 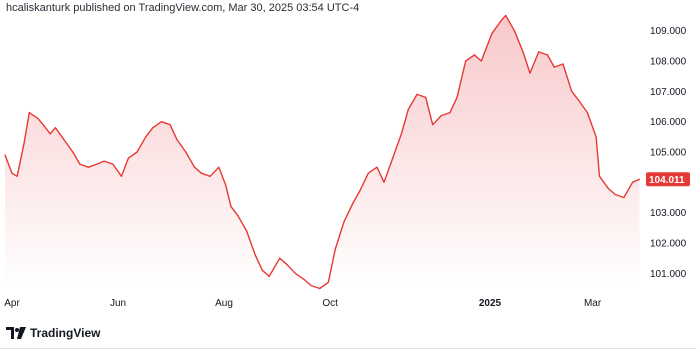 I want to click on tradingview-brand: TradingView, so click(x=65, y=333).